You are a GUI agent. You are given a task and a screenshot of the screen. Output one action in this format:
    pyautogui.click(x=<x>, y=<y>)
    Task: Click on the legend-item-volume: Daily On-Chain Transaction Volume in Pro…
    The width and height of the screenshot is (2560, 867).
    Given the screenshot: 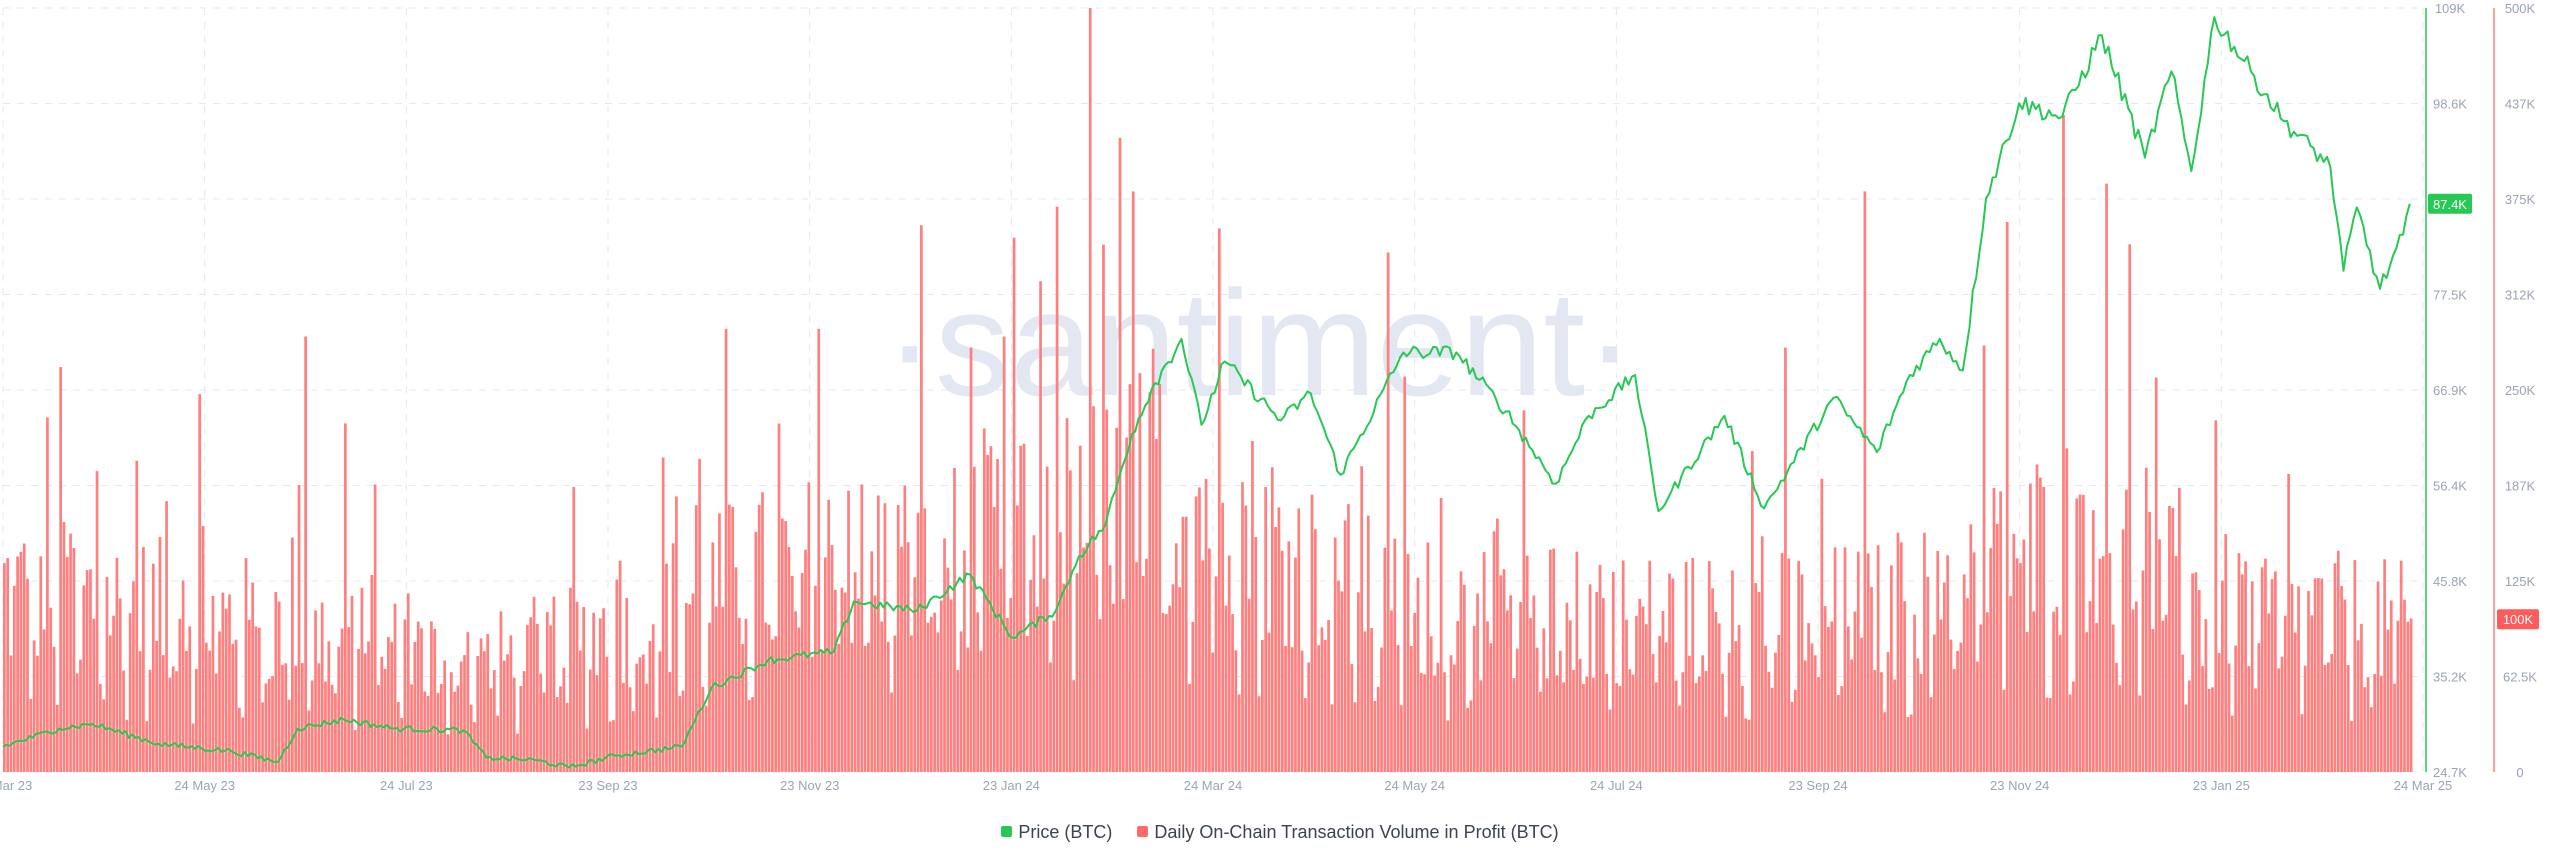 What is the action you would take?
    pyautogui.click(x=1348, y=832)
    